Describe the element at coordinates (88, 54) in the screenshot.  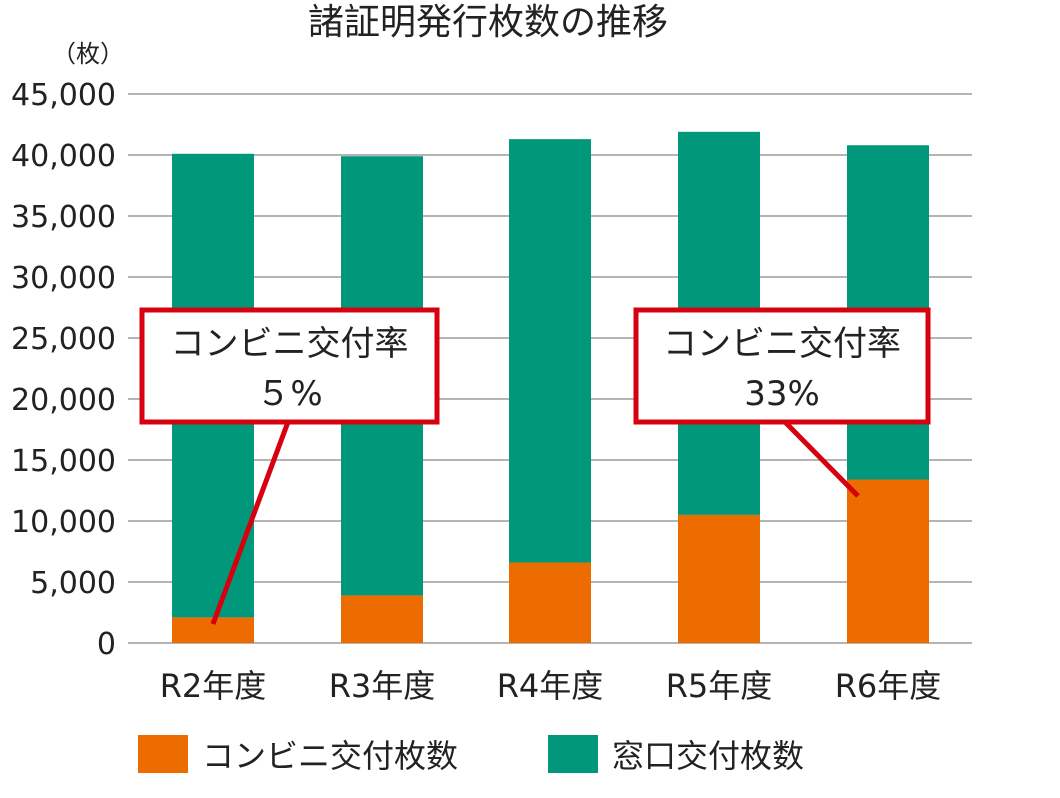
I see `y-unit-label: （枚）` at that location.